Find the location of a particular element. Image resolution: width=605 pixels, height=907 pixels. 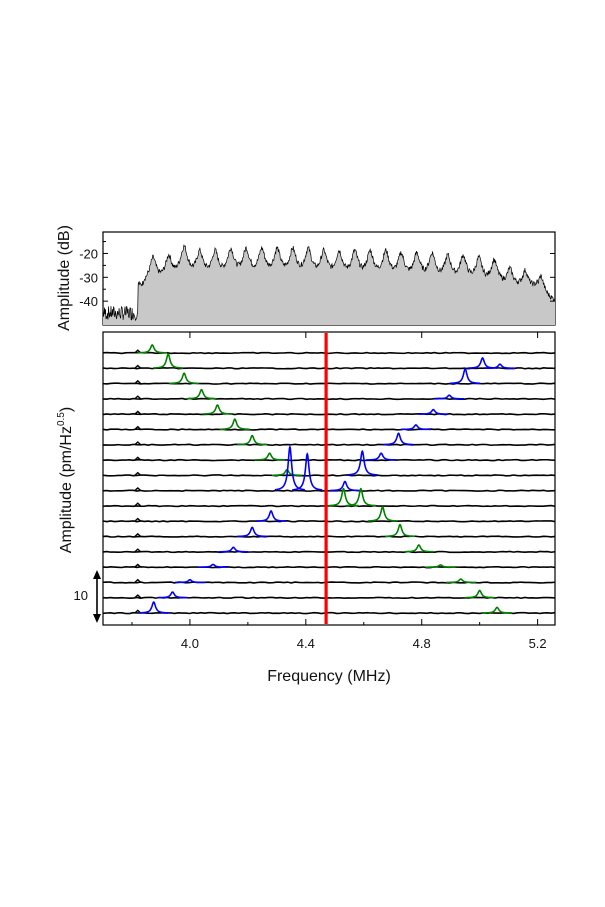

x-tick-label: 4.4 is located at coordinates (306, 643).